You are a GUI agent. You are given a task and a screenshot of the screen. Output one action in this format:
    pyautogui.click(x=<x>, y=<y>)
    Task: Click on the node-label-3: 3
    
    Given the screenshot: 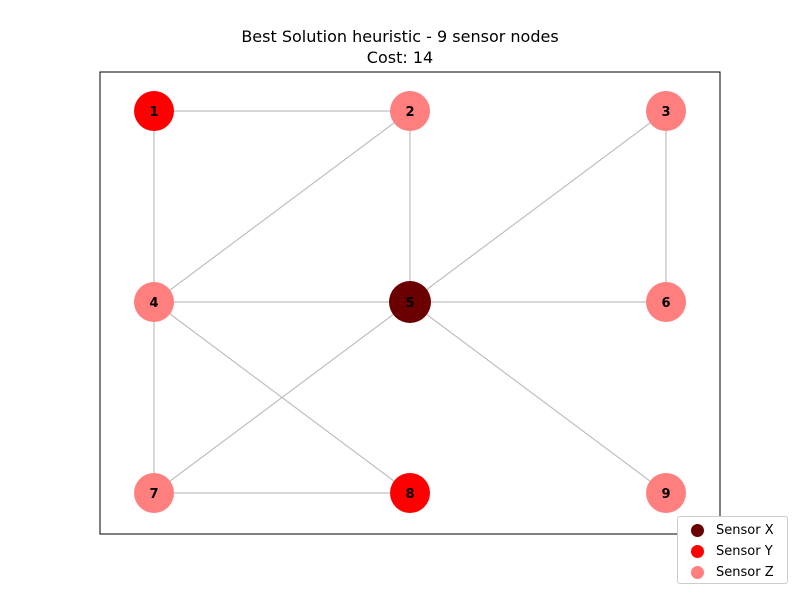 What is the action you would take?
    pyautogui.click(x=665, y=112)
    